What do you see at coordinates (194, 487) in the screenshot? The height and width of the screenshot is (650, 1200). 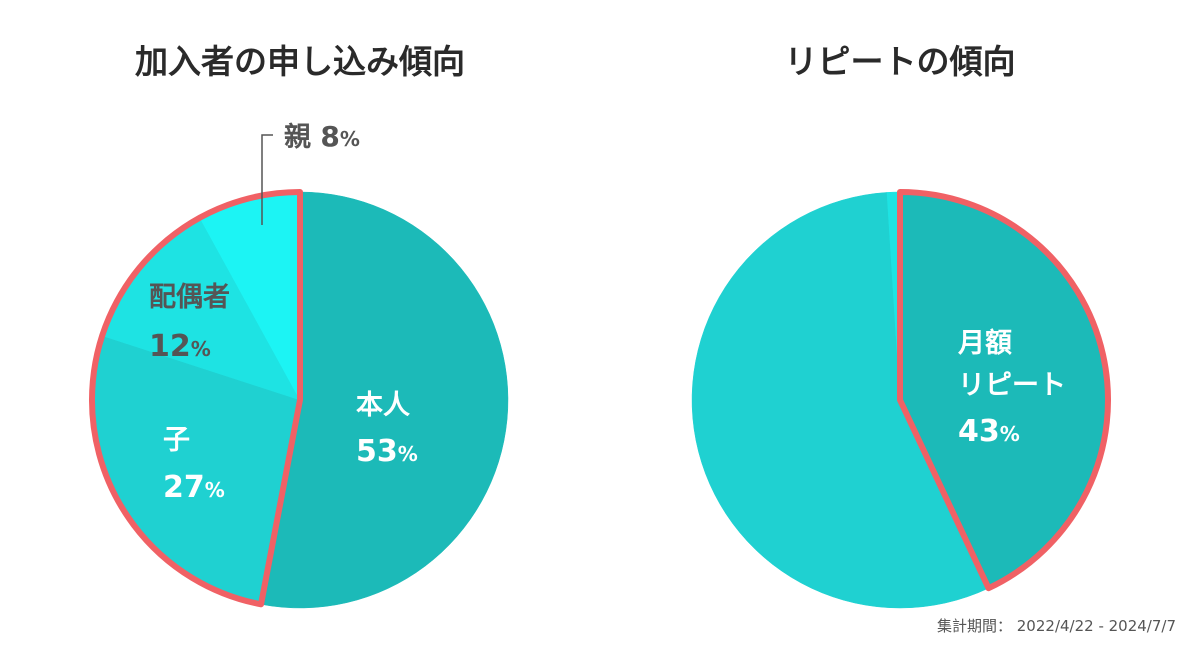 I see `value-child: 27%` at bounding box center [194, 487].